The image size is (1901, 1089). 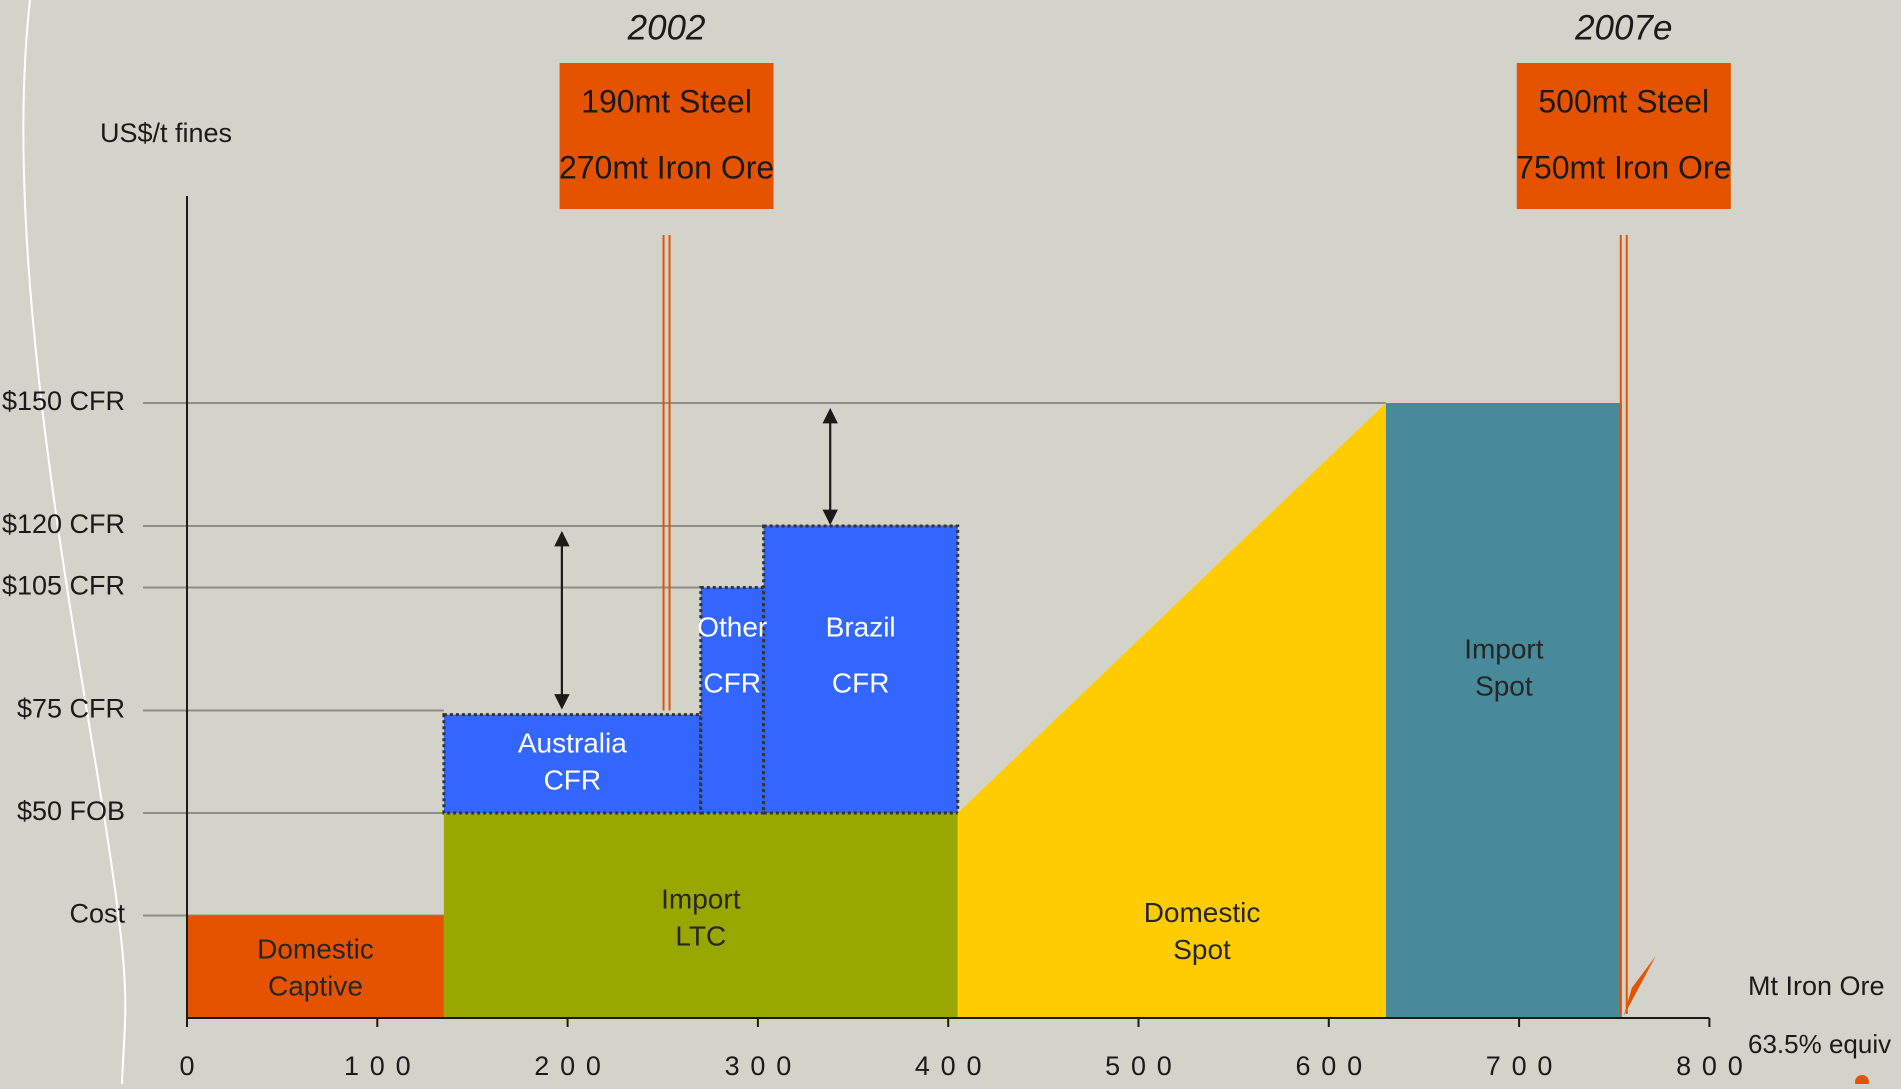 What do you see at coordinates (97, 914) in the screenshot?
I see `y-level-label: Cost` at bounding box center [97, 914].